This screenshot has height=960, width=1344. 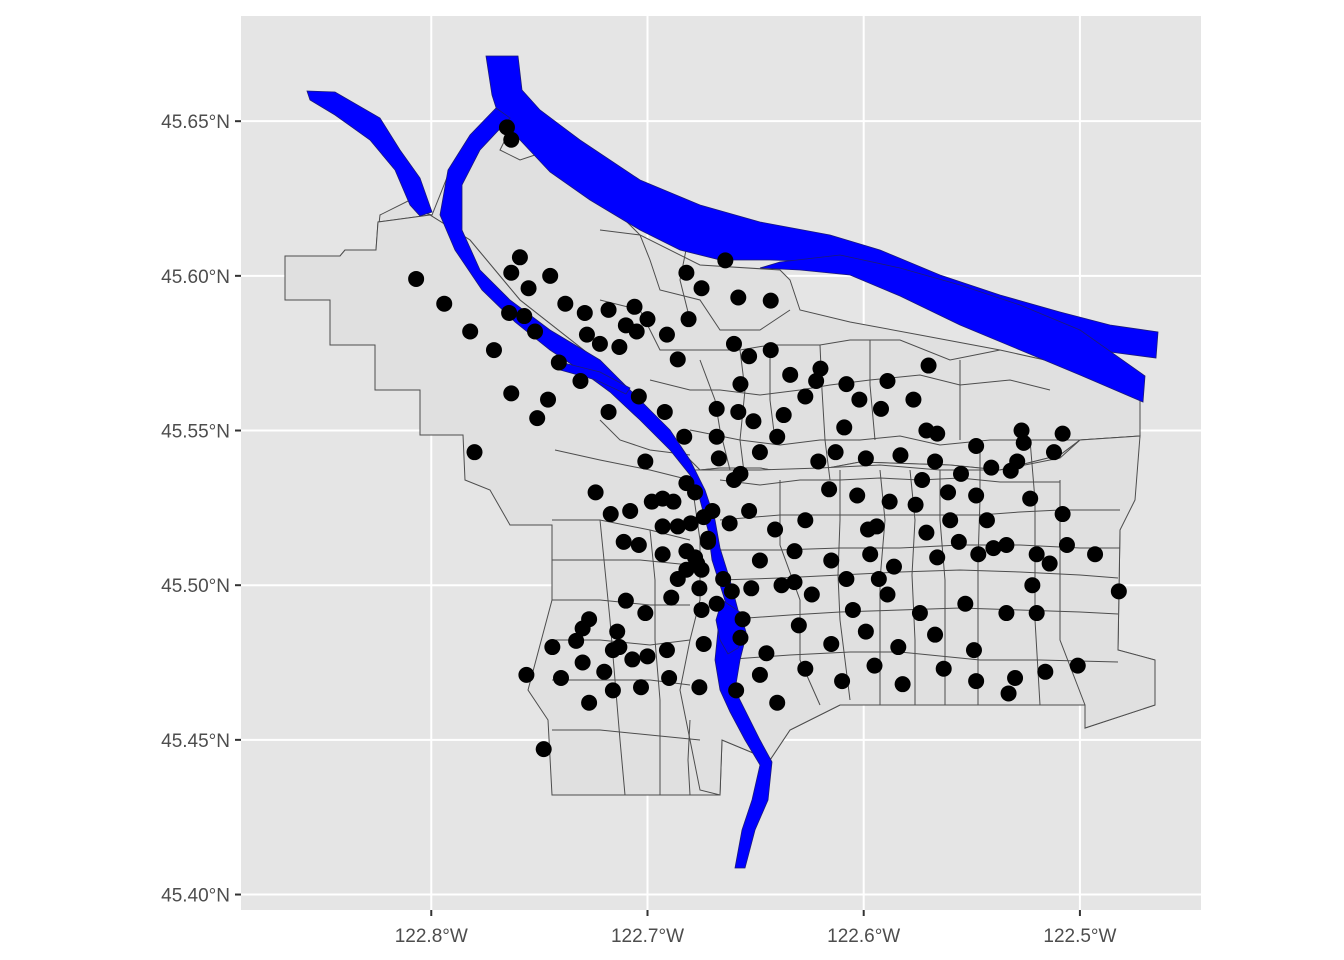 What do you see at coordinates (195, 586) in the screenshot?
I see `y-tick-label: 45.50°N` at bounding box center [195, 586].